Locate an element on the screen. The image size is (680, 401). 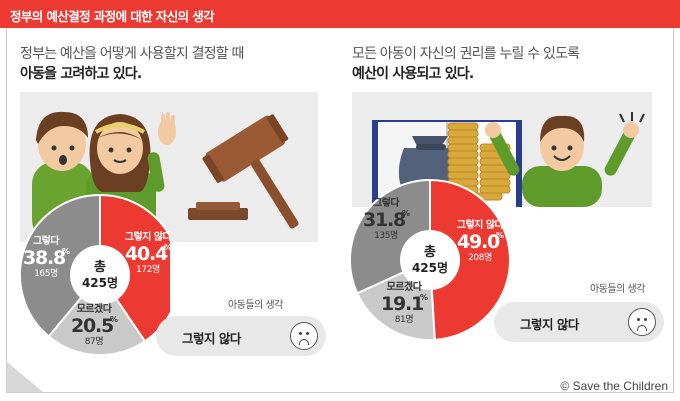
right-opinion-answer: 그렇지 않다 is located at coordinates (549, 324).